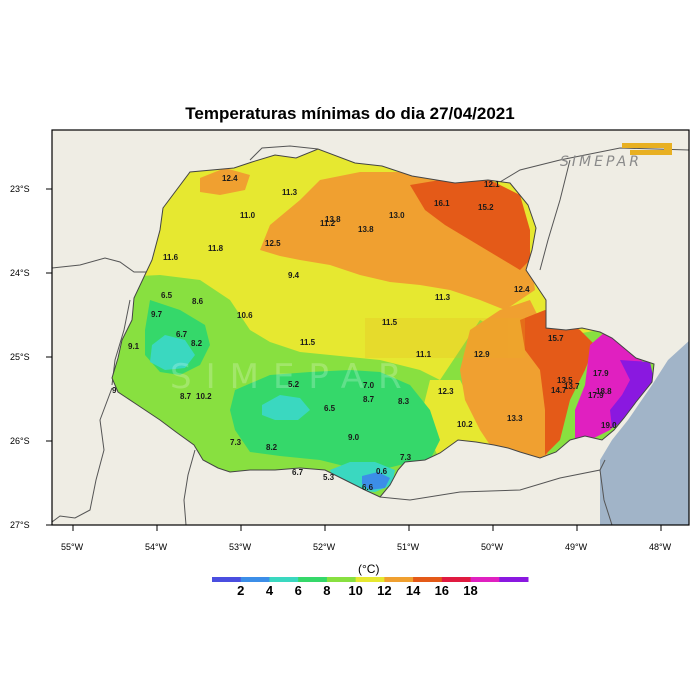 This screenshot has width=700, height=700. Describe the element at coordinates (20, 525) in the screenshot. I see `lat-label: 27°S` at that location.